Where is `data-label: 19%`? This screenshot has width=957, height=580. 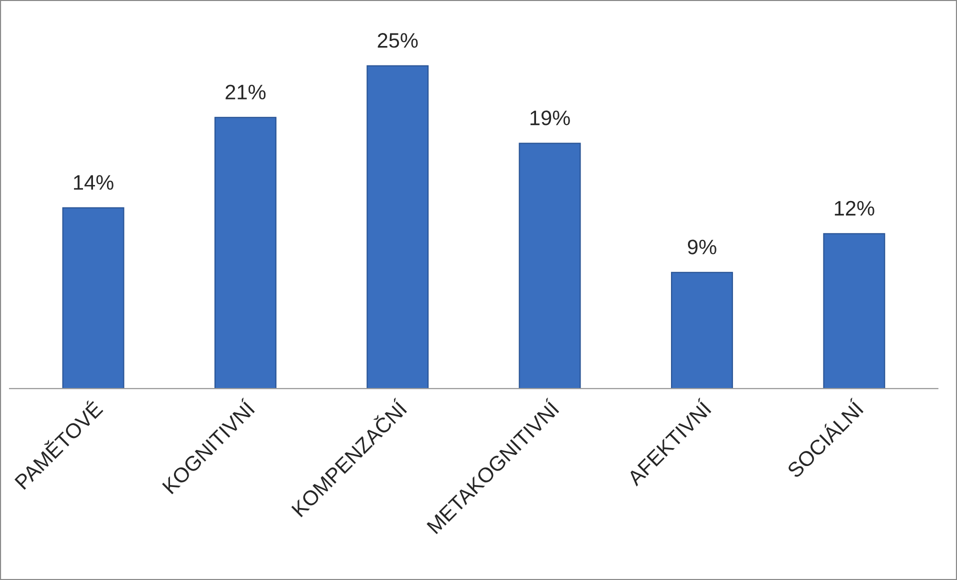 data-label: 19% is located at coordinates (550, 118).